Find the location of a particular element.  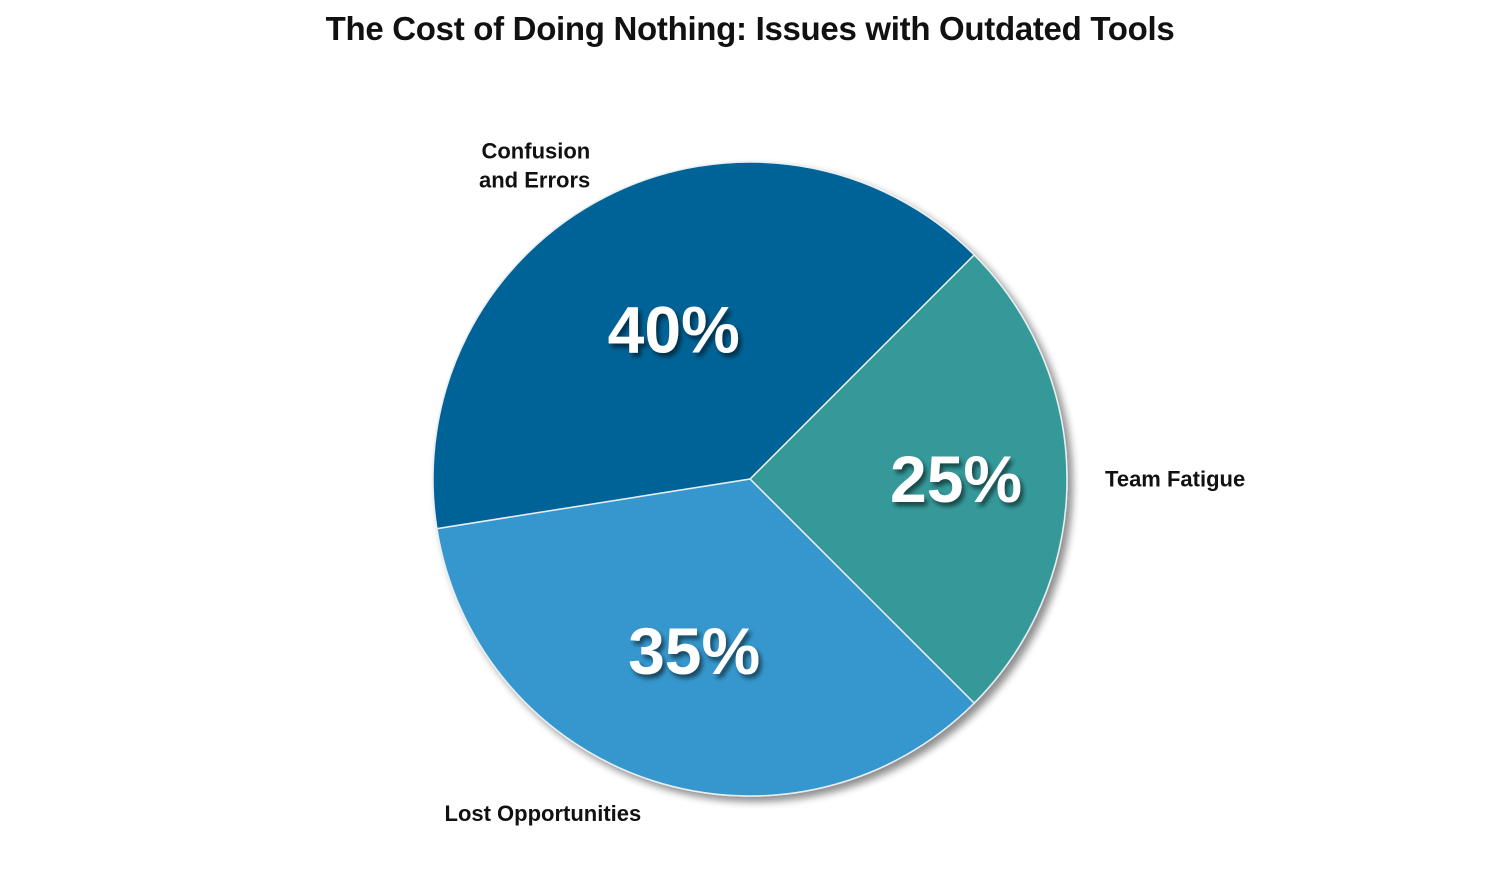

slice-label-line: Confusion is located at coordinates (535, 150).